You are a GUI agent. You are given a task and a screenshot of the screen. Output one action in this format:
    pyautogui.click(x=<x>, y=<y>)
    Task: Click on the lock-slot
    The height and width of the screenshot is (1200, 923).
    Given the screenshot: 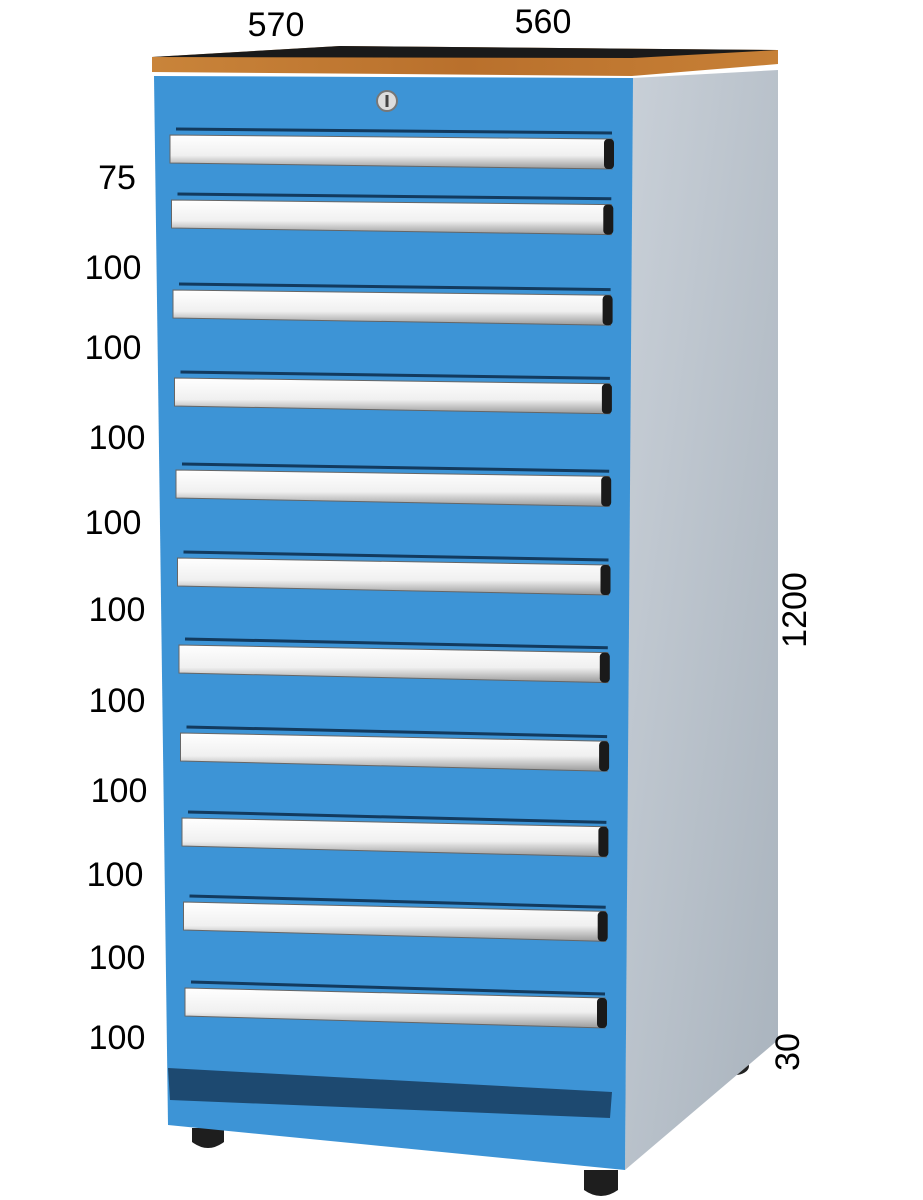 What is the action you would take?
    pyautogui.click(x=387, y=101)
    